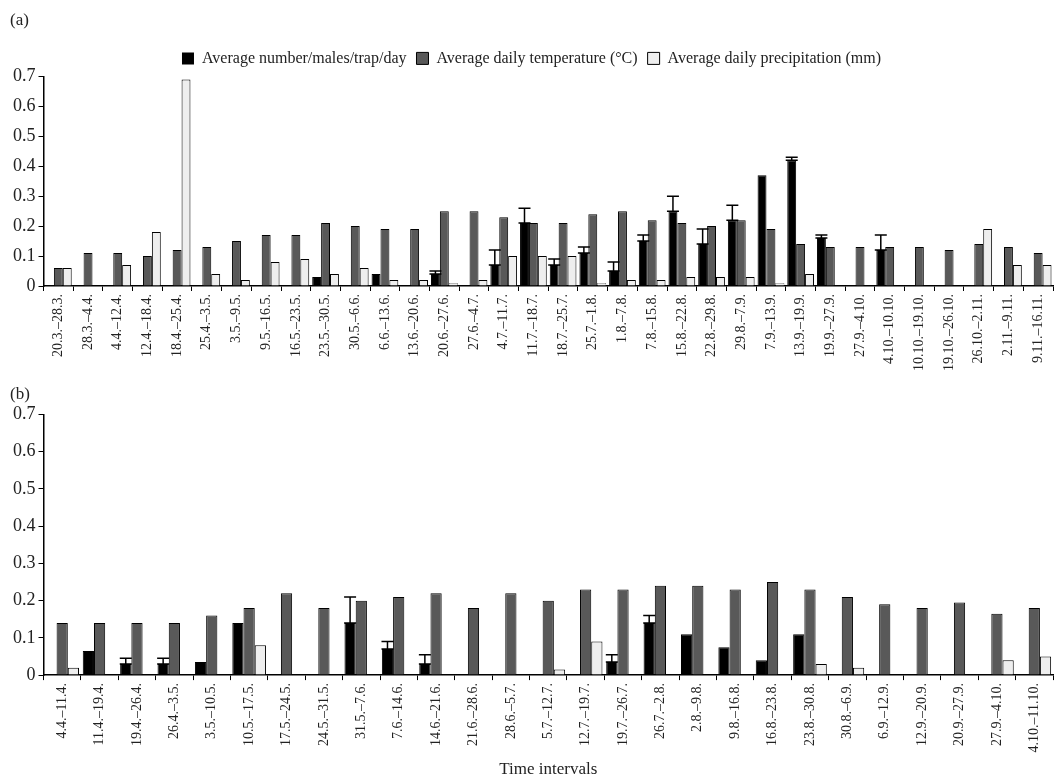 The height and width of the screenshot is (784, 1063). Describe the element at coordinates (622, 715) in the screenshot. I see `x-tick-label: 19.7.–26.7.` at that location.